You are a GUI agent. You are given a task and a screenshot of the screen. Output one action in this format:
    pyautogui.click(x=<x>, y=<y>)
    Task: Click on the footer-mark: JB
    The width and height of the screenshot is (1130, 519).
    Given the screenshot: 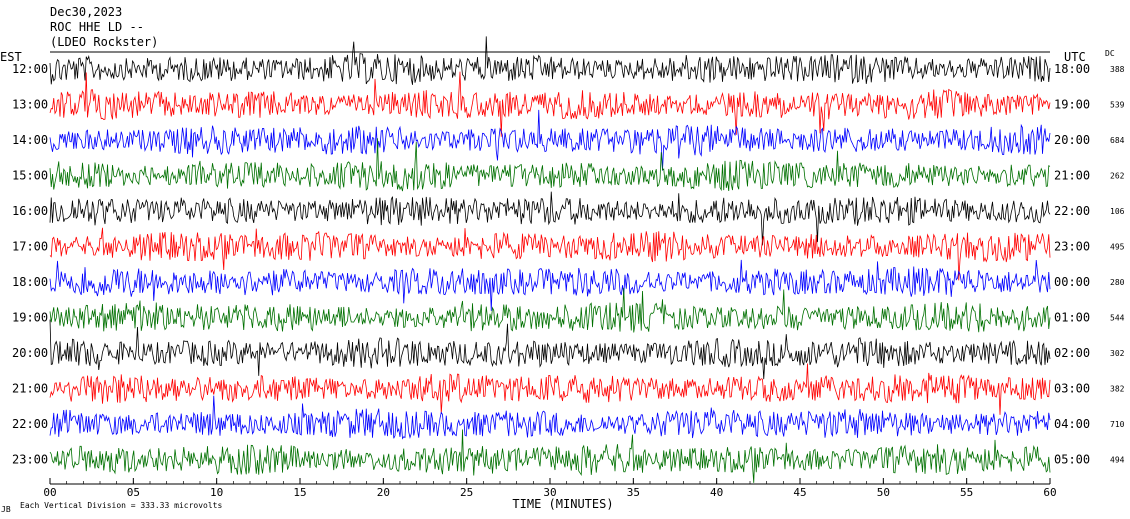 What is the action you would take?
    pyautogui.click(x=6, y=509)
    